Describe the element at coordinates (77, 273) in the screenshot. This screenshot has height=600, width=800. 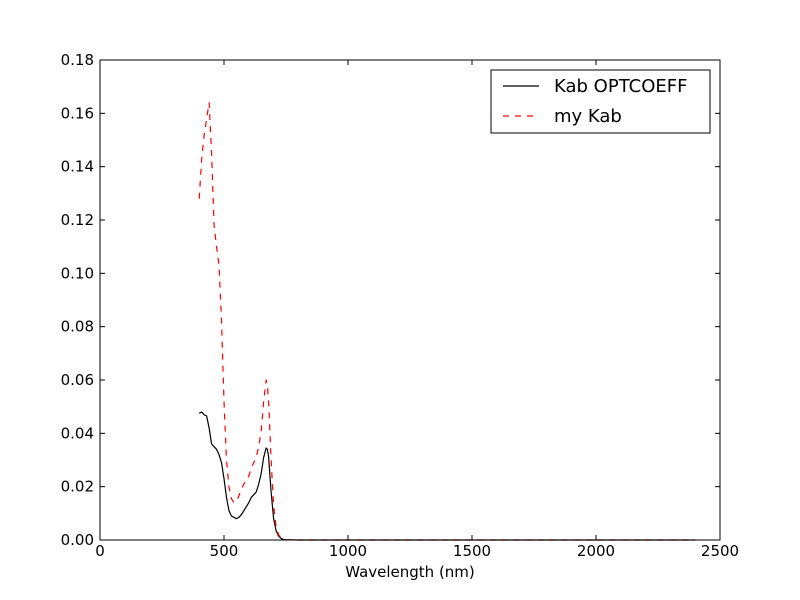
I see `y-tick-label: 0.10` at that location.